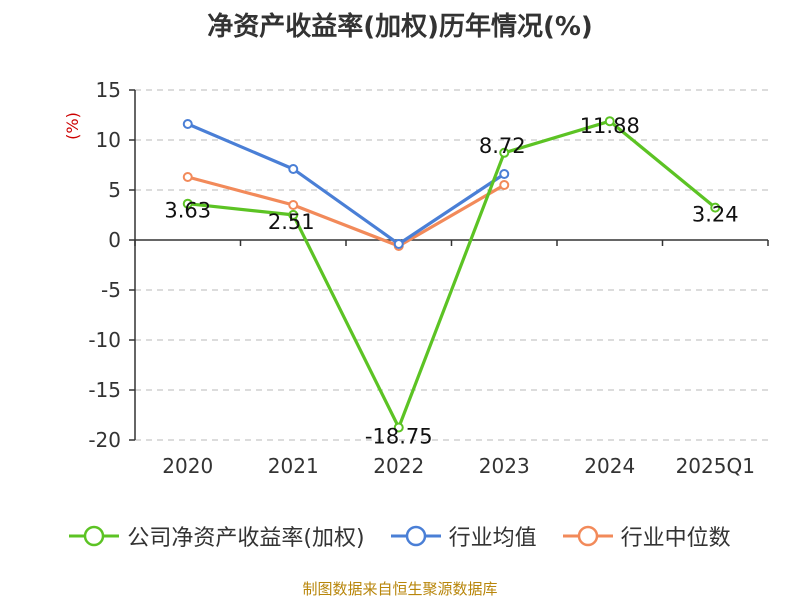 This screenshot has width=800, height=600. Describe the element at coordinates (399, 437) in the screenshot. I see `data-label: -18.75` at that location.